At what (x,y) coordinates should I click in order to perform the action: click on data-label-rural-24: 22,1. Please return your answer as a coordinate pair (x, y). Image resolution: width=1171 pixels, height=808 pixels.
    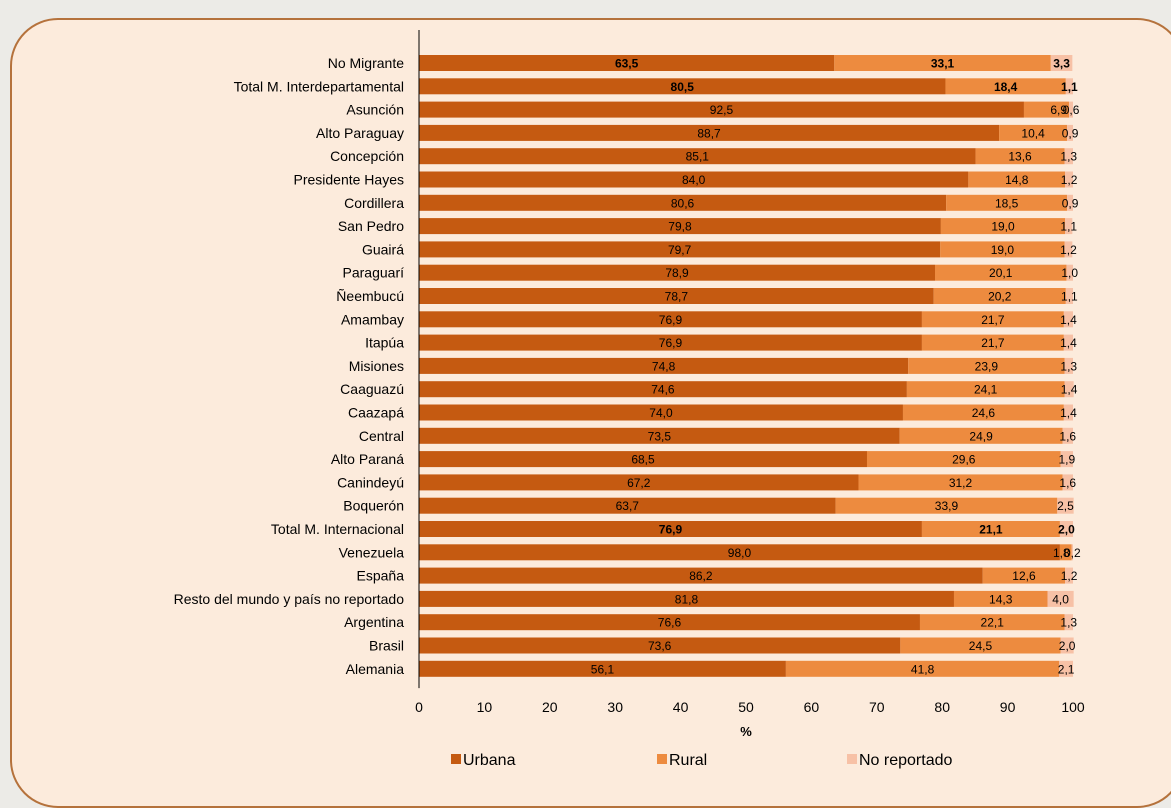
    Looking at the image, I should click on (993, 623).